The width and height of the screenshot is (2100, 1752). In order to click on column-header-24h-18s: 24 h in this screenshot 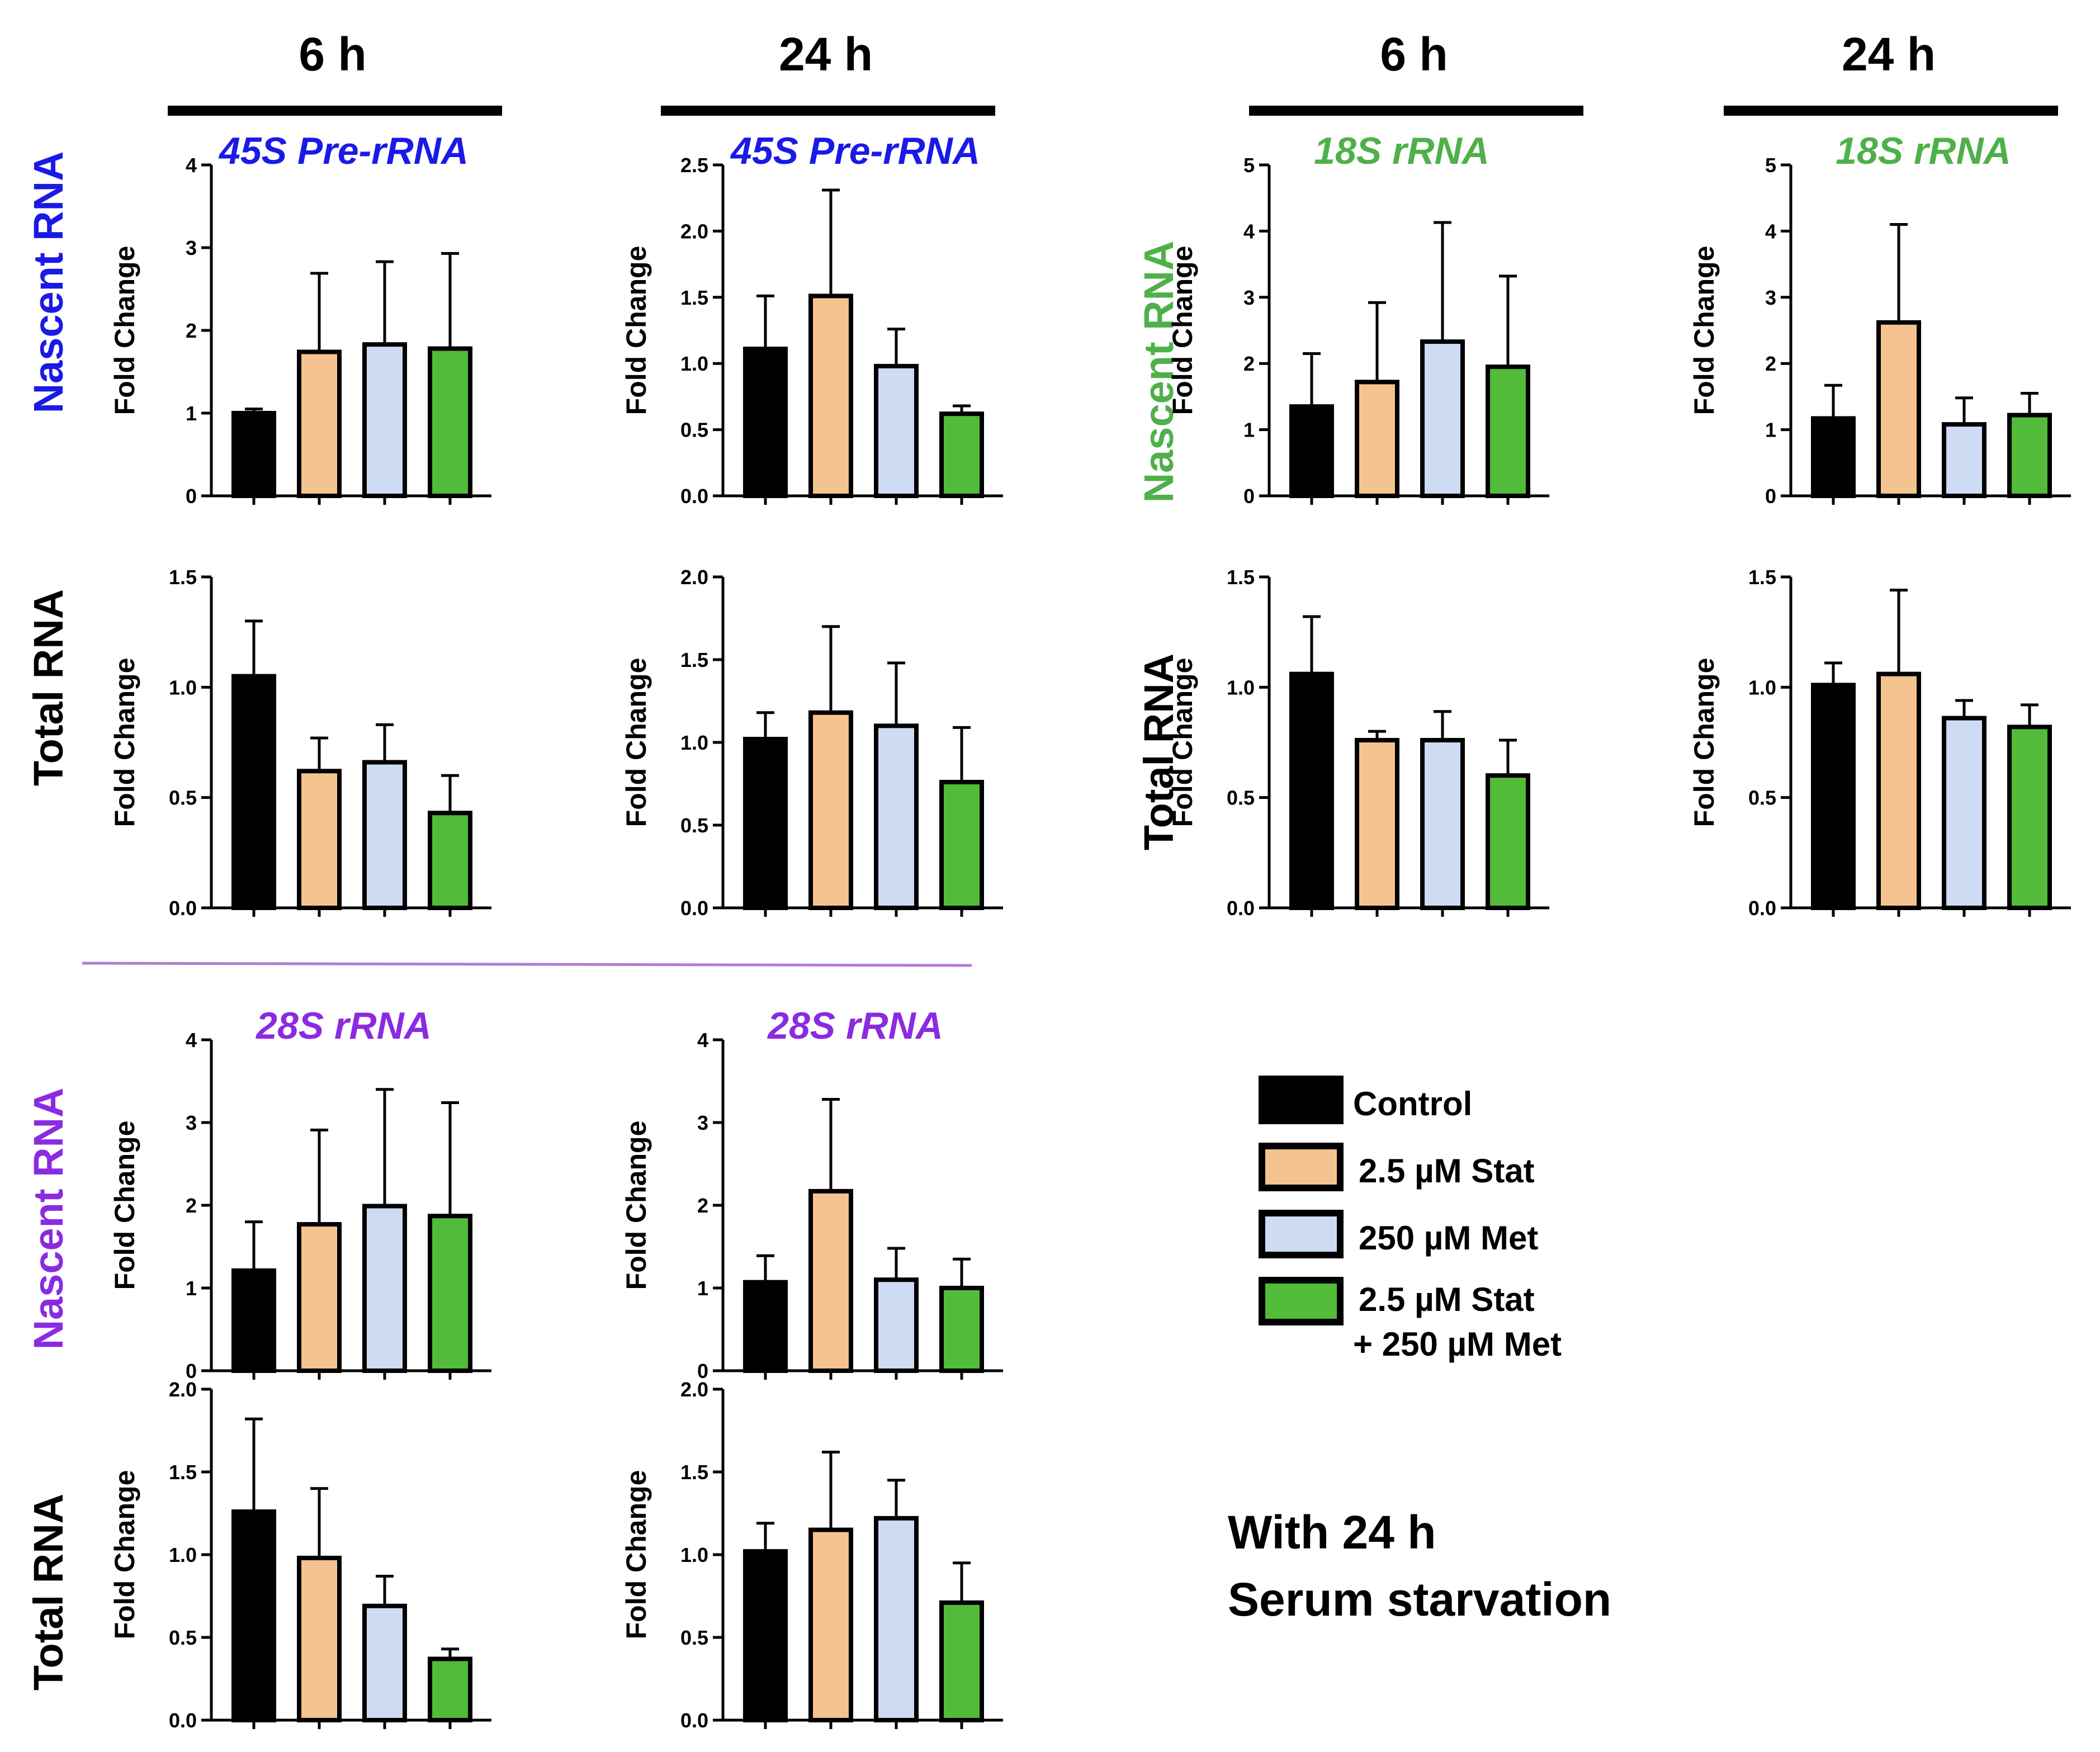, I will do `click(1889, 54)`.